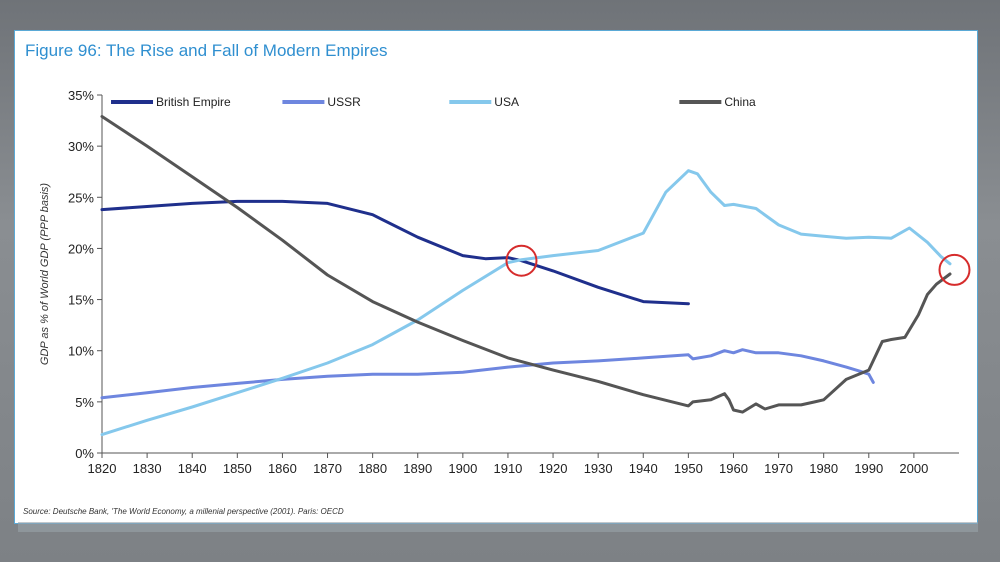 This screenshot has width=1000, height=562. Describe the element at coordinates (462, 468) in the screenshot. I see `x-tick-label: 1900` at that location.